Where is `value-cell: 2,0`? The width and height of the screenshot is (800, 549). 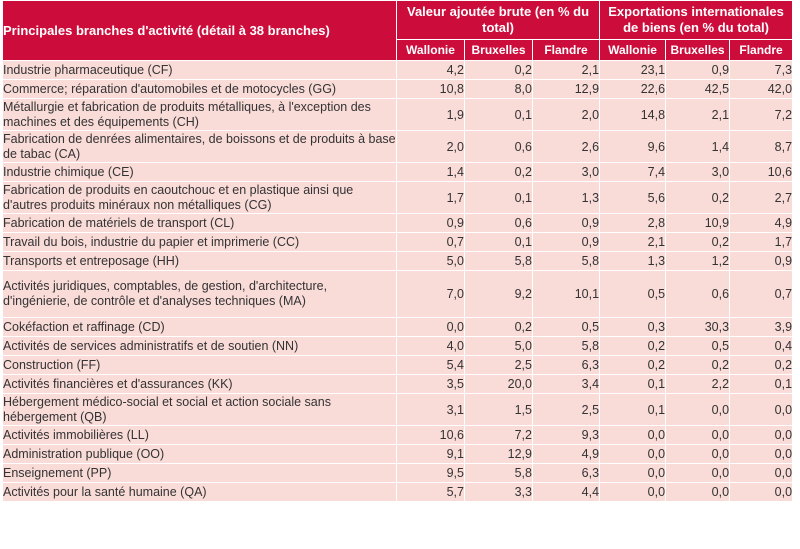 value-cell: 2,0 is located at coordinates (430, 146).